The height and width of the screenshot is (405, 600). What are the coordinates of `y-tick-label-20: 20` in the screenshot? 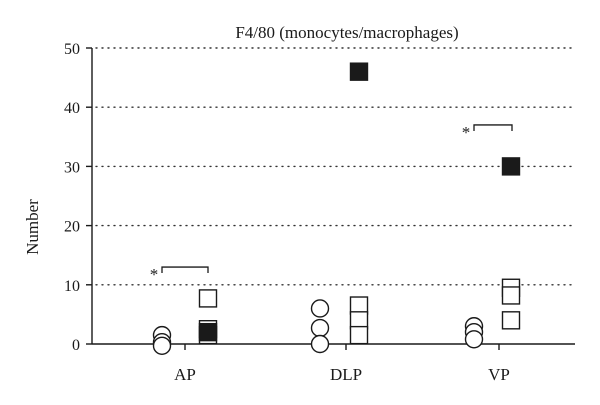 It's located at (72, 227).